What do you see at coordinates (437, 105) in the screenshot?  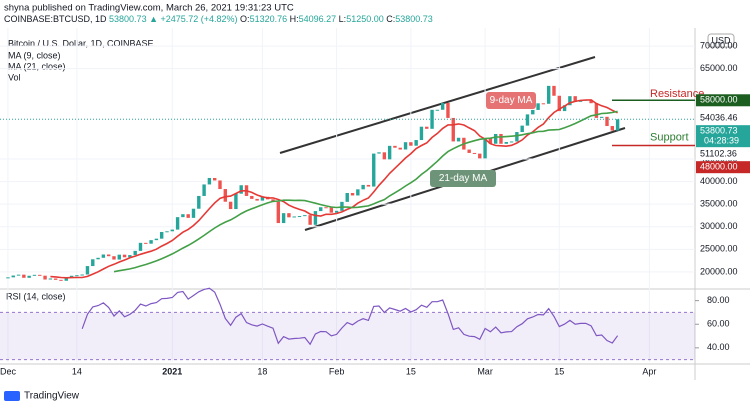 I see `channel-upper` at bounding box center [437, 105].